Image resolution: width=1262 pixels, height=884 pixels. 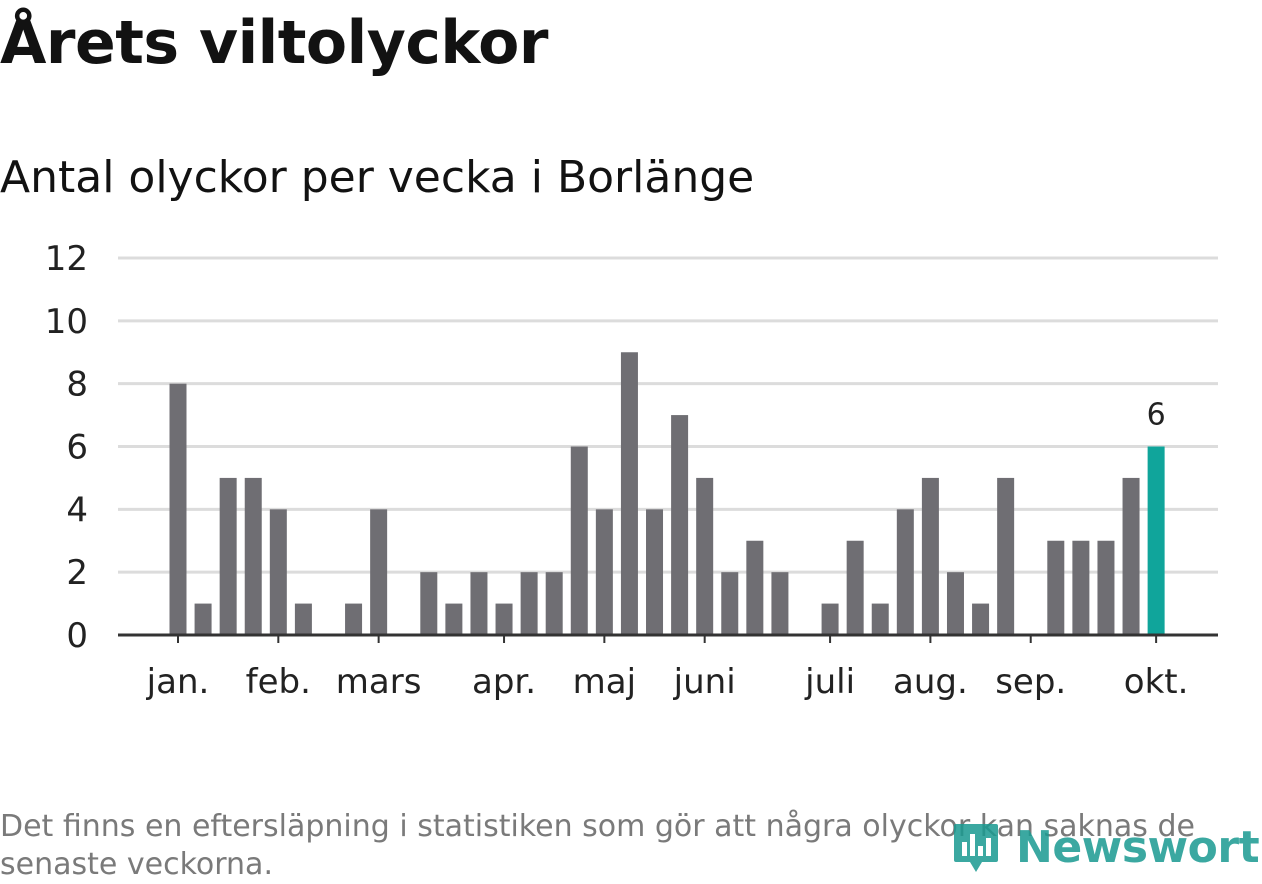 I want to click on newsworthy-logo-icon, so click(x=976, y=848).